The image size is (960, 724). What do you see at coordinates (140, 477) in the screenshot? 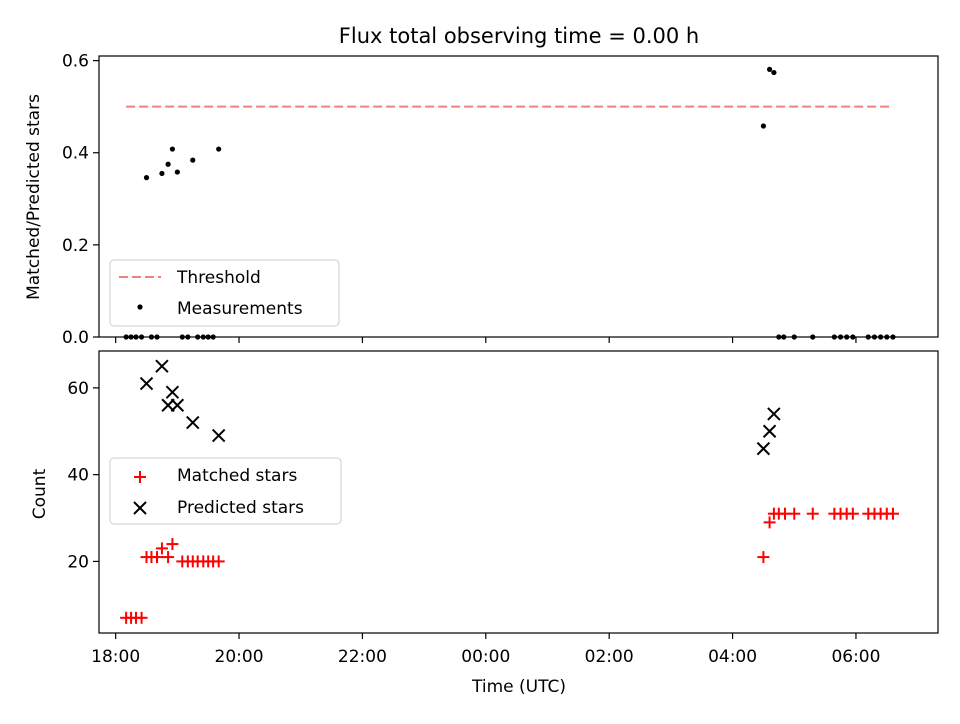
I see `legend-matched-swatch` at bounding box center [140, 477].